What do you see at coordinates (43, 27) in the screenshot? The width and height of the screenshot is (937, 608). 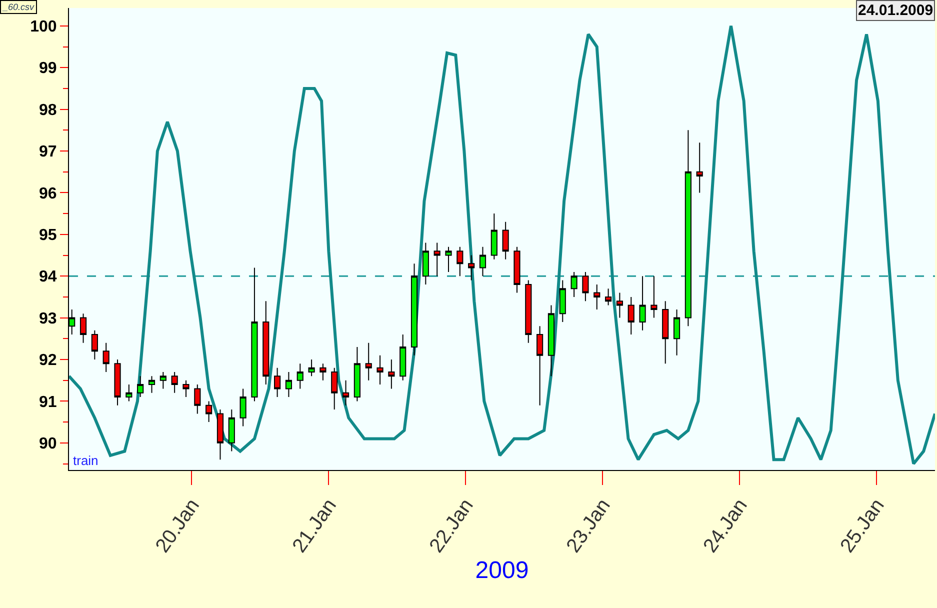 I see `y-tick-label: 100` at bounding box center [43, 27].